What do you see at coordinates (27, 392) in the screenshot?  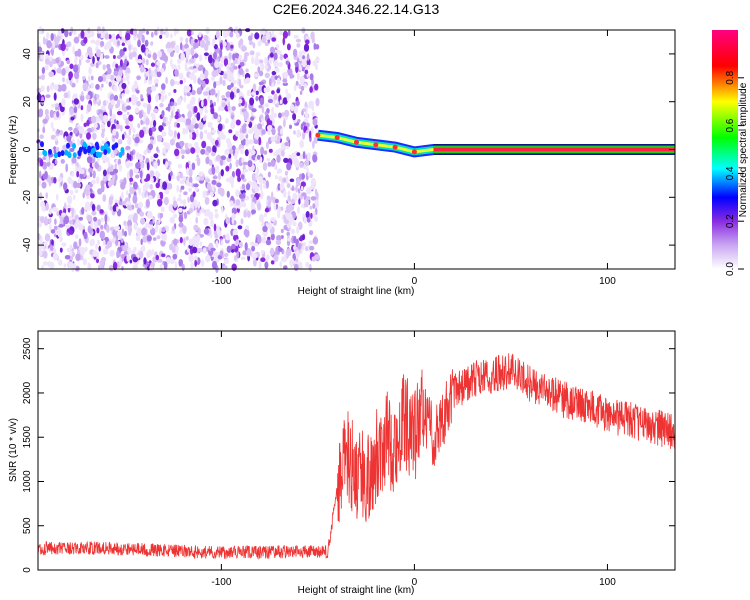 I see `snr-ytick-label: 2000` at bounding box center [27, 392].